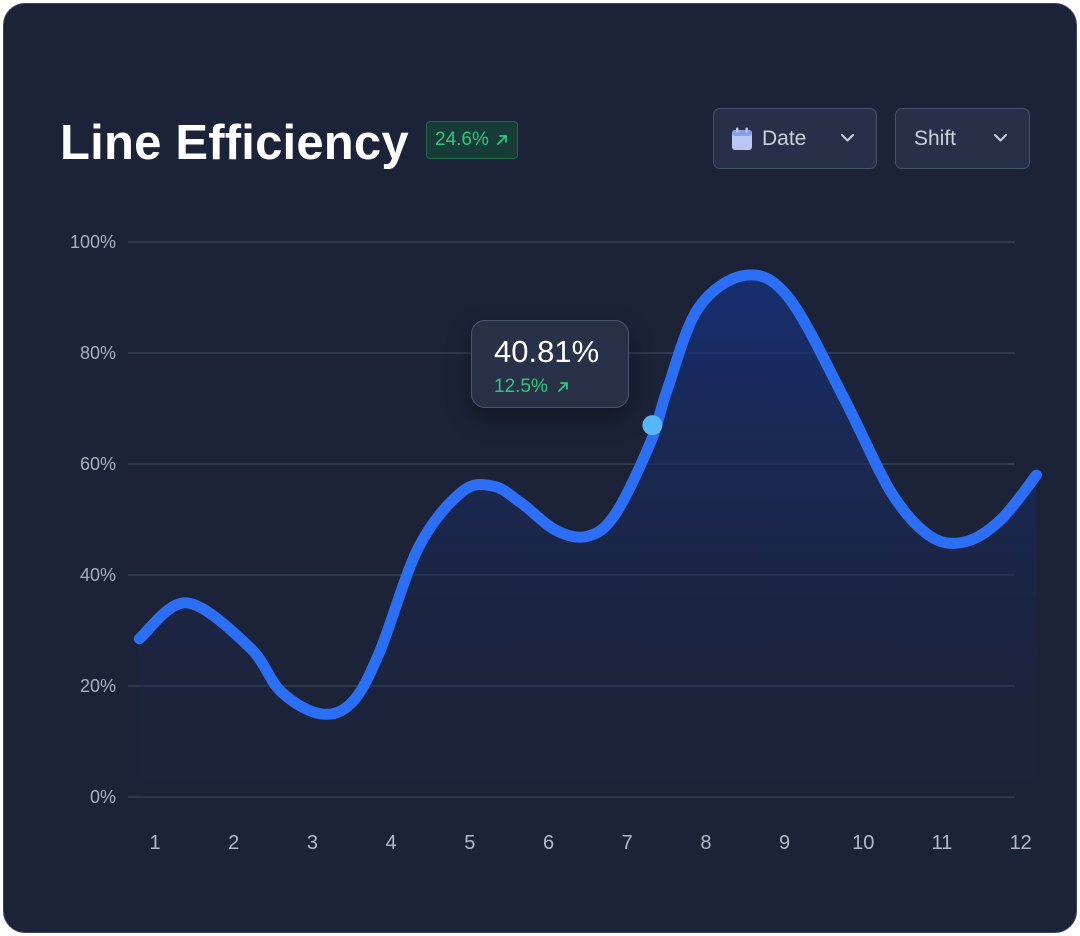  Describe the element at coordinates (784, 138) in the screenshot. I see `date-dropdown-label: Date` at that location.